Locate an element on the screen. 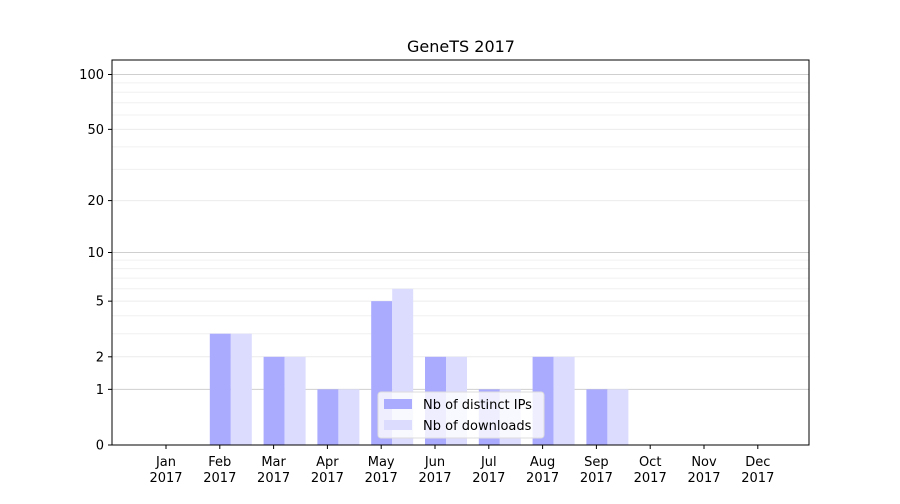 The image size is (900, 504). x-tick-label-month: Jul is located at coordinates (488, 462).